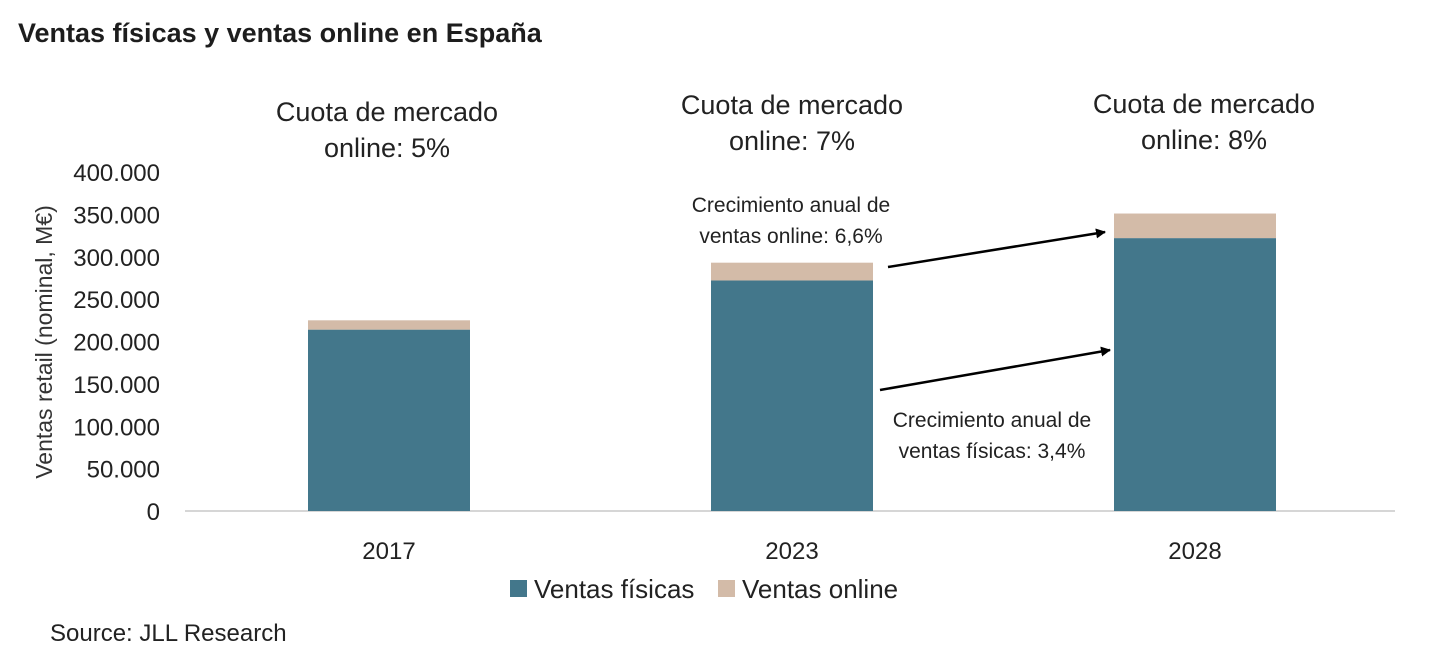  Describe the element at coordinates (820, 589) in the screenshot. I see `legend-label-ventas-online: Ventas online` at that location.